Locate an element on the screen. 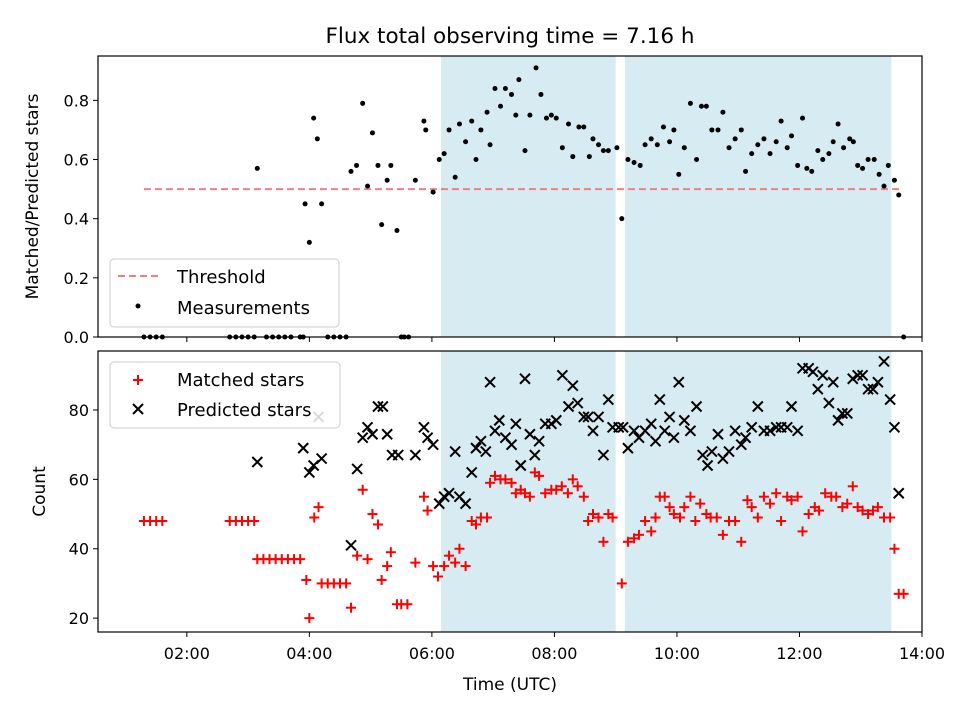 The width and height of the screenshot is (960, 720). x-axis-label: Time (UTC) is located at coordinates (509, 685).